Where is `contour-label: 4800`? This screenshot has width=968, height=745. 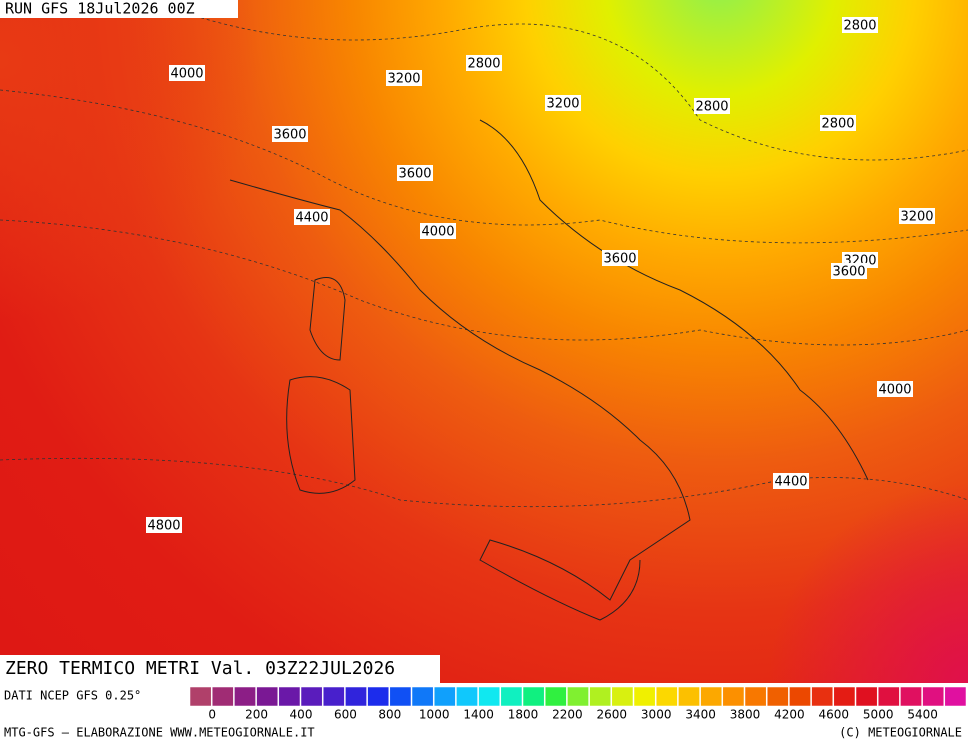 contour-label: 4800 is located at coordinates (163, 526).